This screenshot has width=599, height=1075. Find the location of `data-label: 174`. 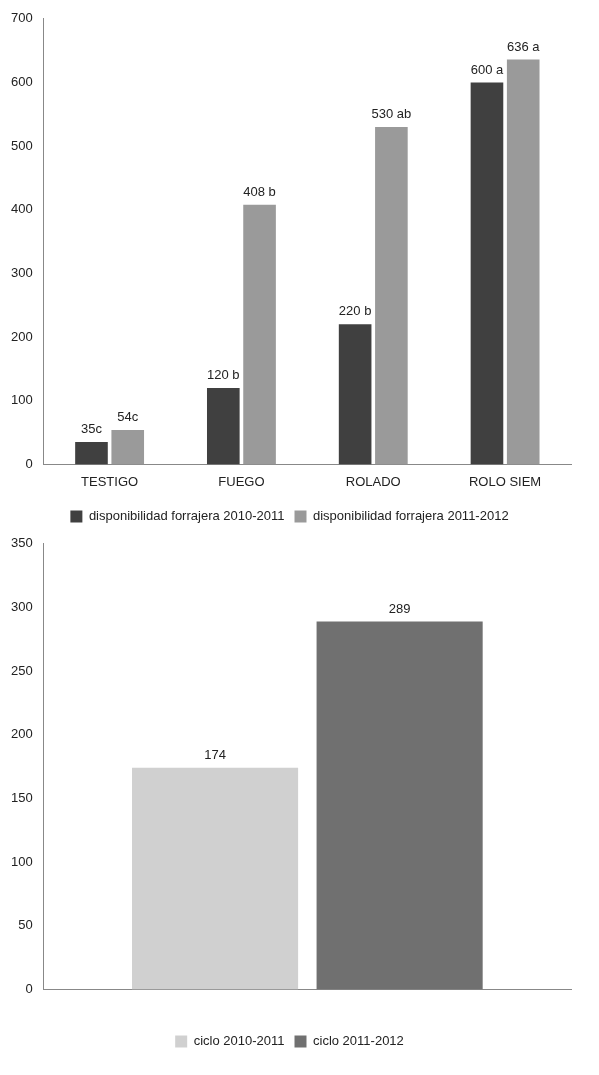

data-label: 174 is located at coordinates (215, 754).